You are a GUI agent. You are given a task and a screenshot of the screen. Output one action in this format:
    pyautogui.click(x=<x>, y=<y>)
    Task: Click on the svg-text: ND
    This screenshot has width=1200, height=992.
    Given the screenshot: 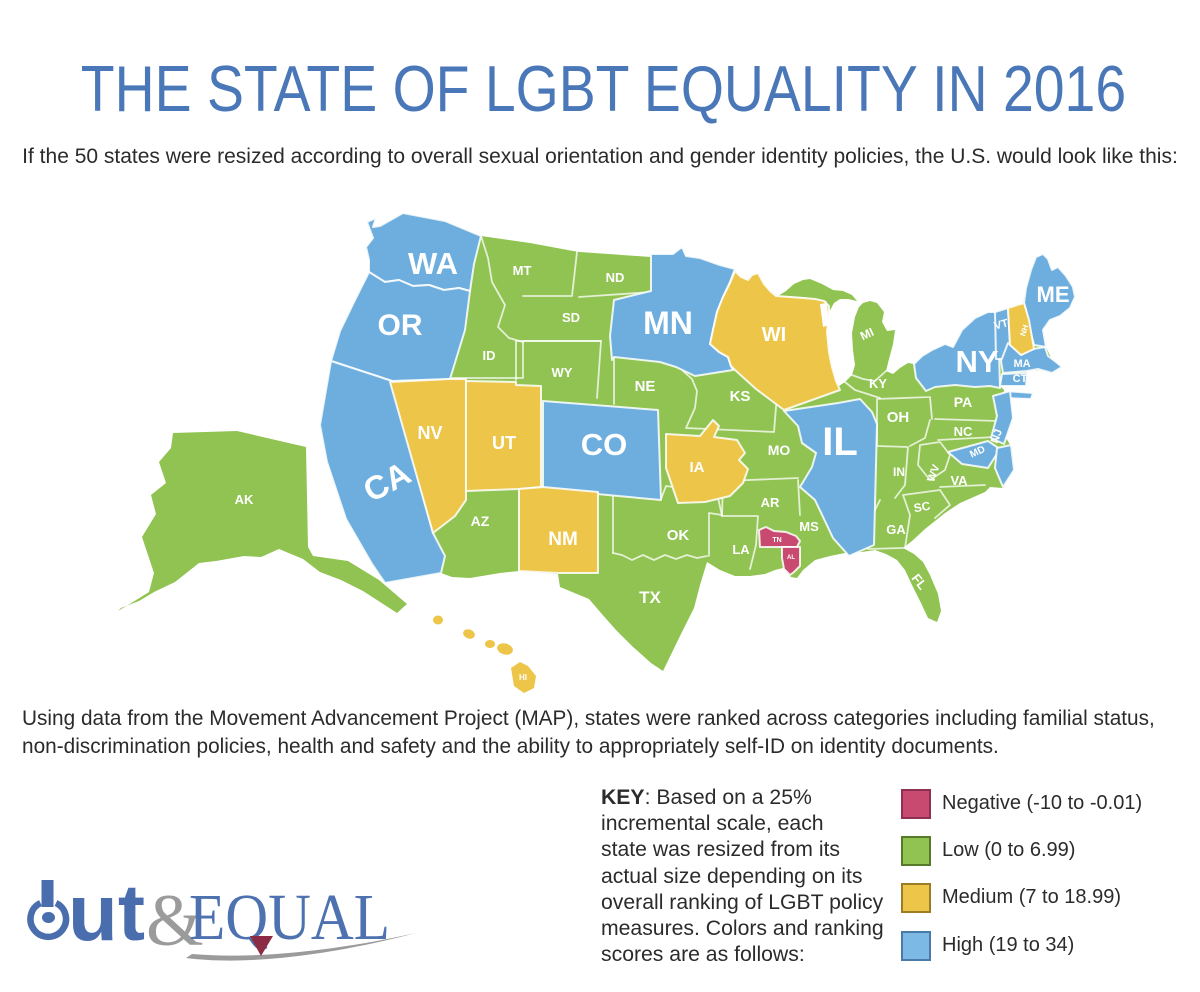 What is the action you would take?
    pyautogui.click(x=615, y=277)
    